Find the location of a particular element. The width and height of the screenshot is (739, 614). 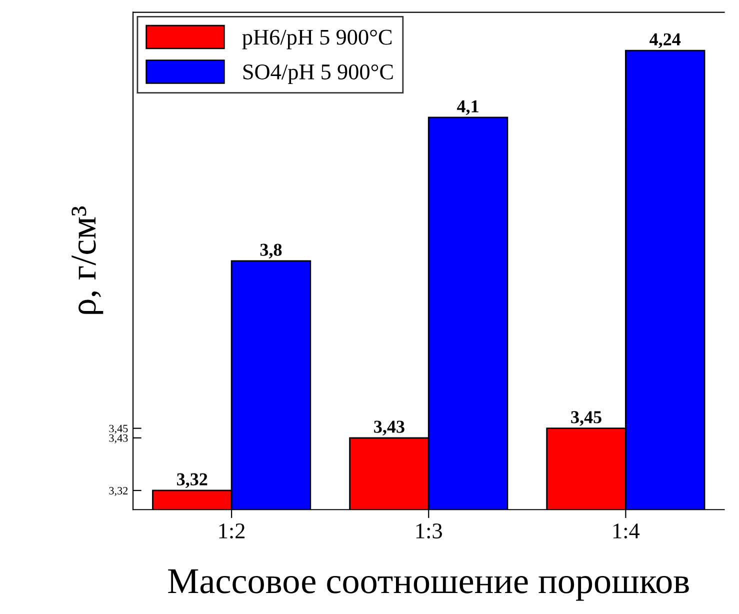

x-axis-title: Массовое соотношение порошков is located at coordinates (428, 585).